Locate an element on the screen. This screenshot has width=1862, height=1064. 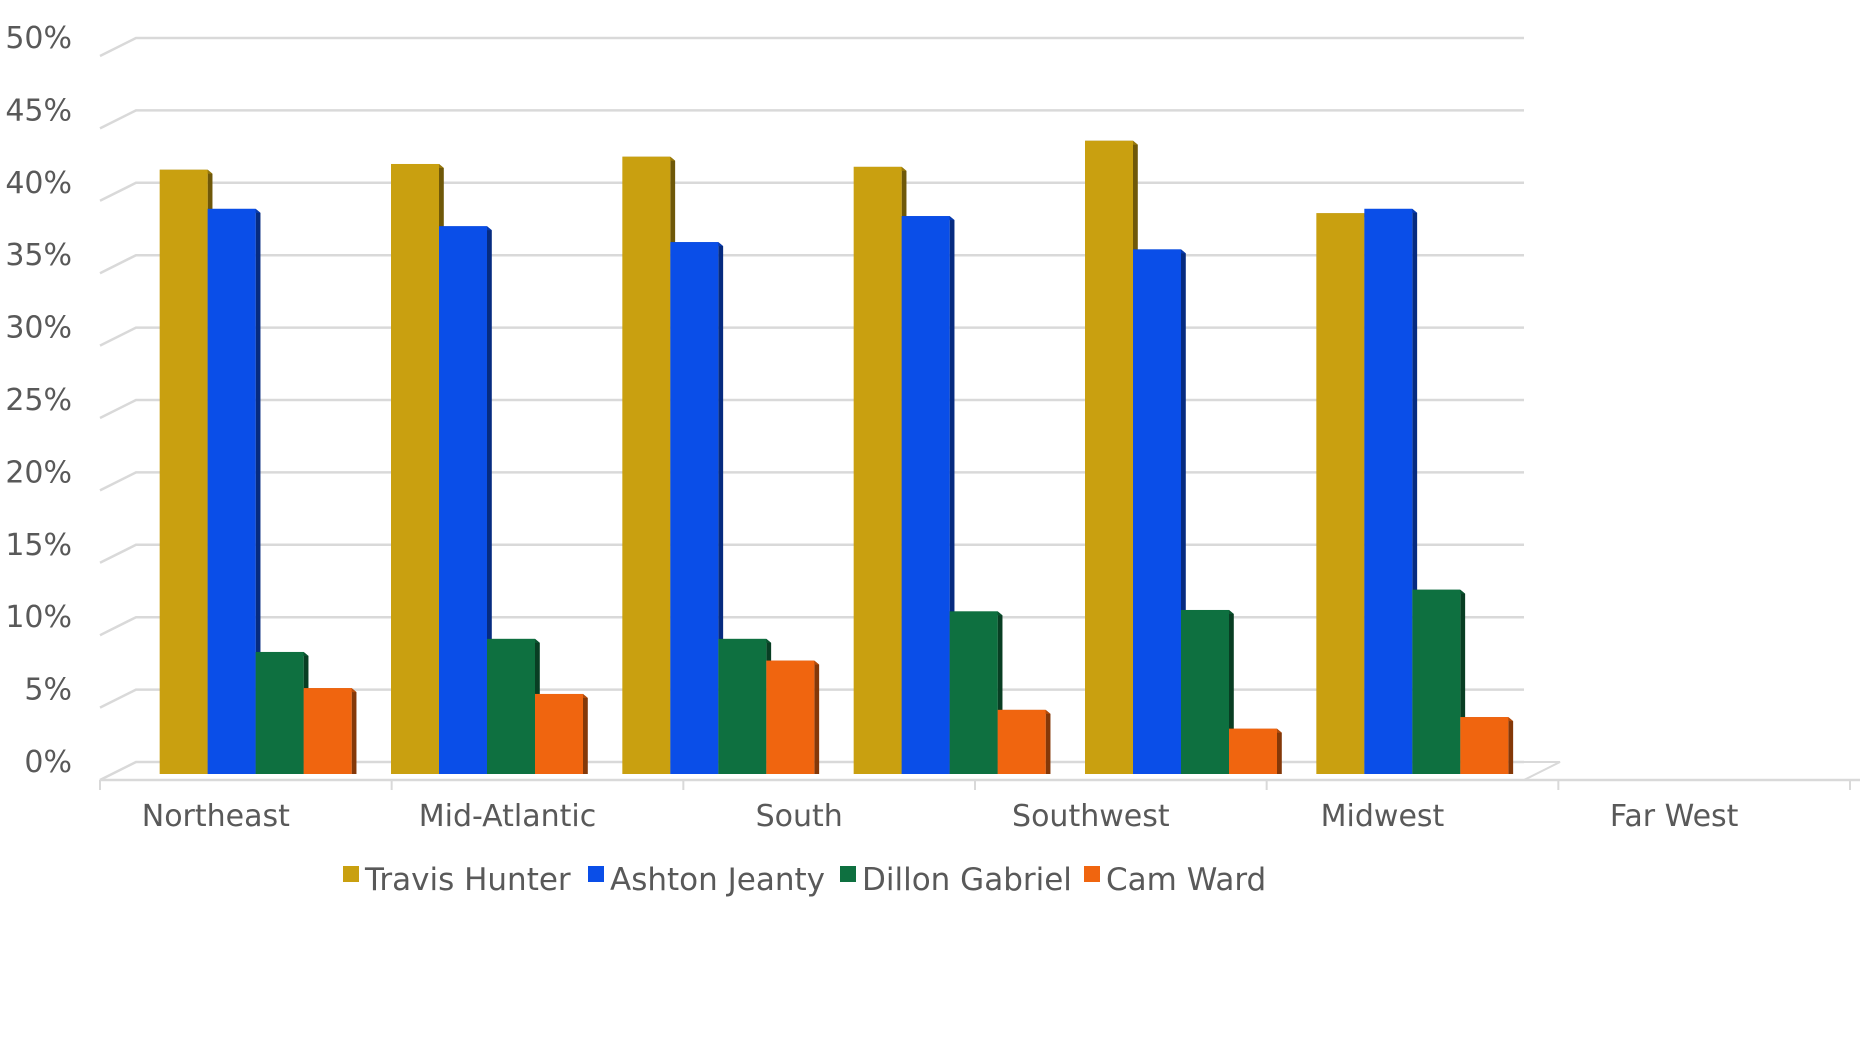
y-tick-label: 20% is located at coordinates (38, 472).